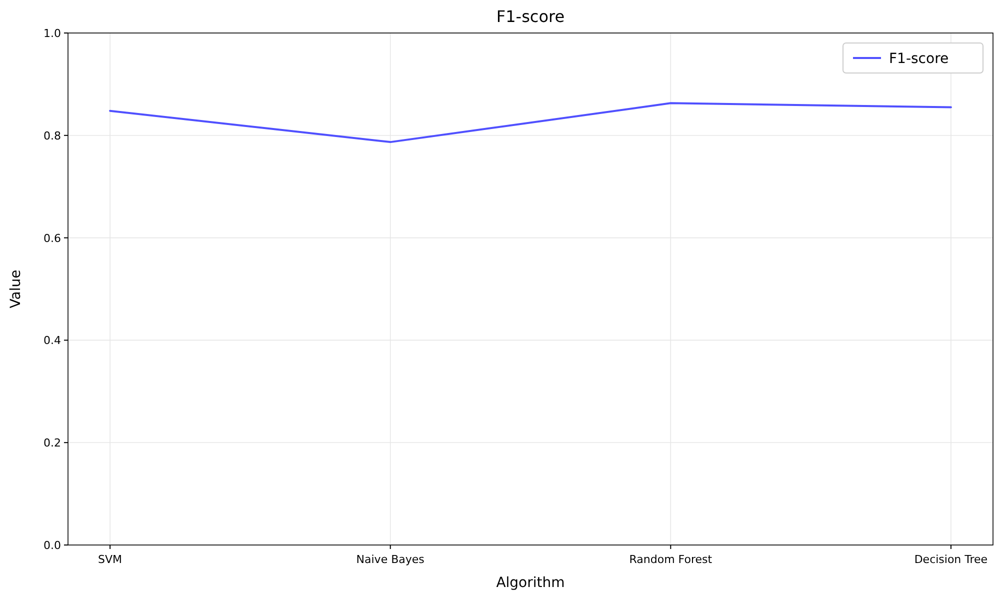 The height and width of the screenshot is (594, 998). I want to click on chart-title: F1-score, so click(530, 16).